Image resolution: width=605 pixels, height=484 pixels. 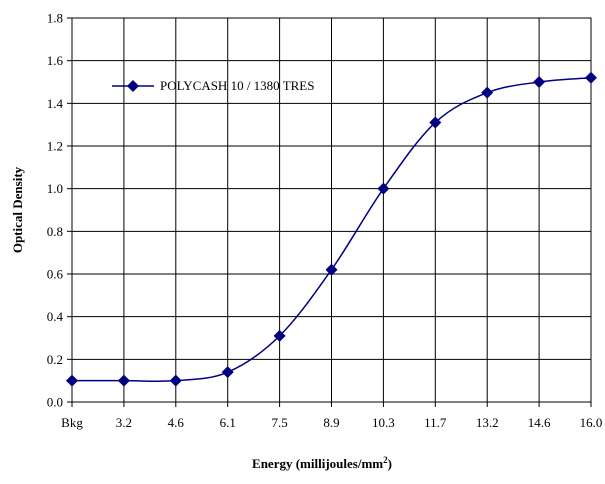 What do you see at coordinates (55, 231) in the screenshot?
I see `y-tick-label: 0.8` at bounding box center [55, 231].